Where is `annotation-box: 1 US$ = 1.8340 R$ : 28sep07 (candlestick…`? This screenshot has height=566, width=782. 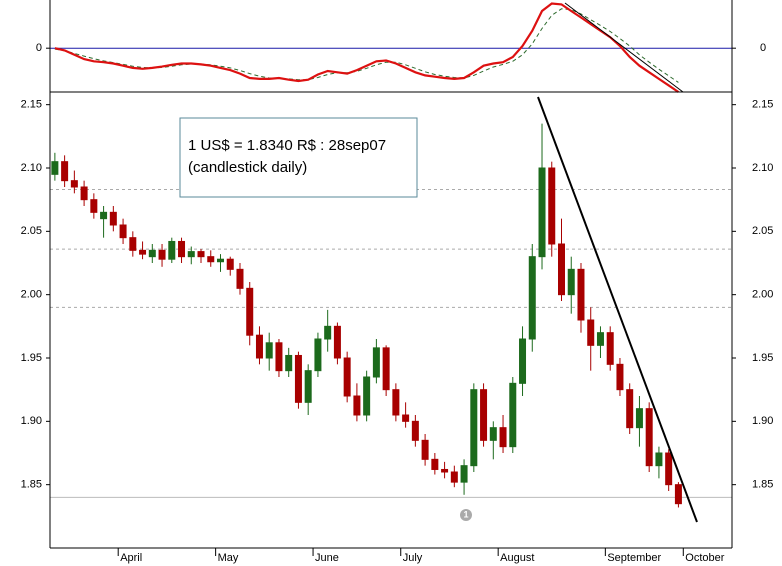
annotation-box: 1 US$ = 1.8340 R$ : 28sep07 (candlestick… is located at coordinates (298, 157).